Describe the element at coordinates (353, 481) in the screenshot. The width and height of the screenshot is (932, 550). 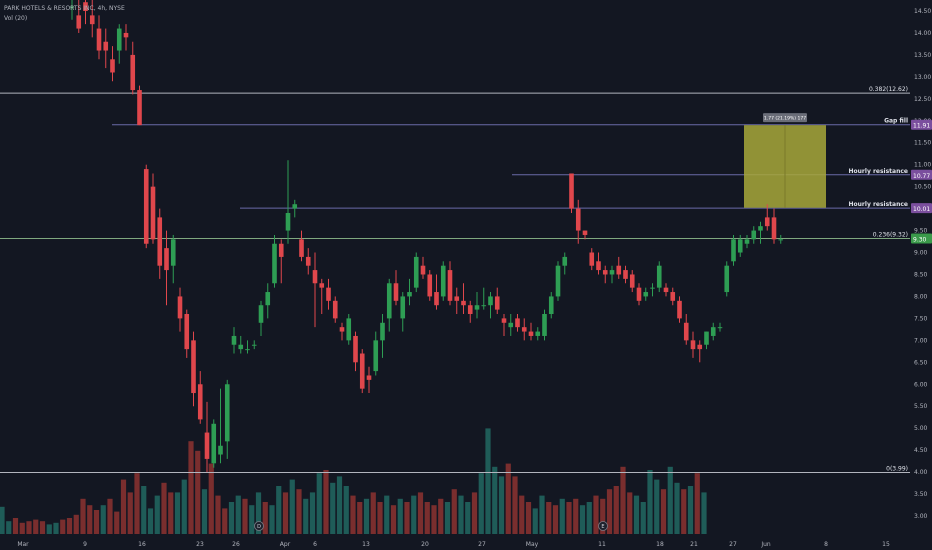
I see `volume-bars` at that location.